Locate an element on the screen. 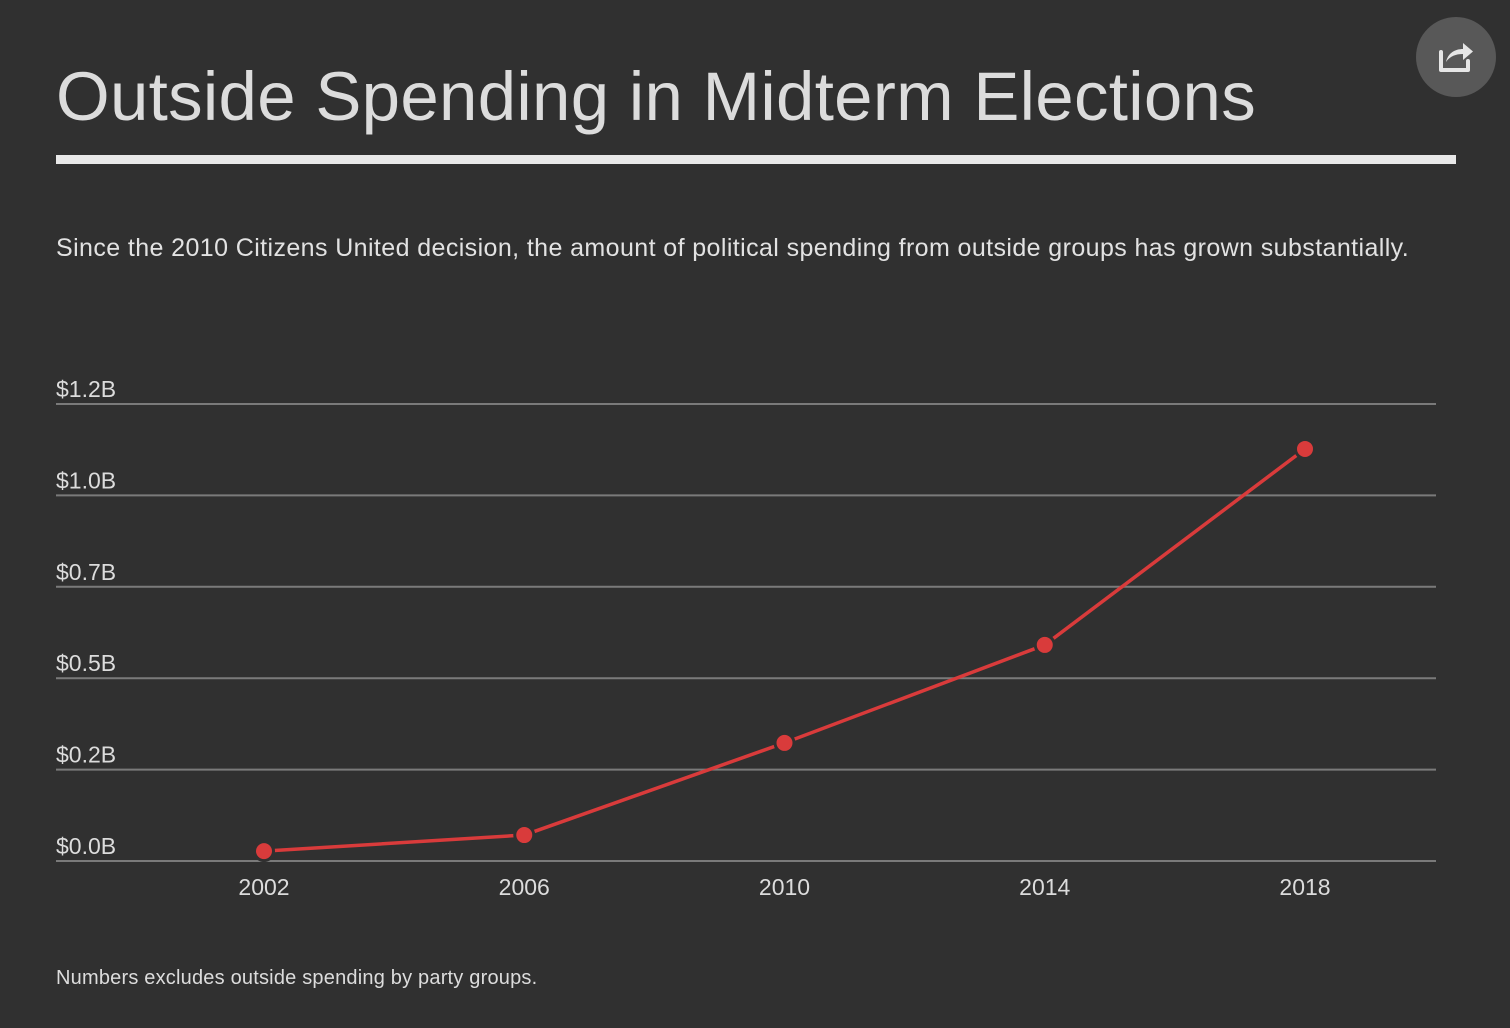 This screenshot has height=1028, width=1510. x-tick-label: 2018 is located at coordinates (1304, 887).